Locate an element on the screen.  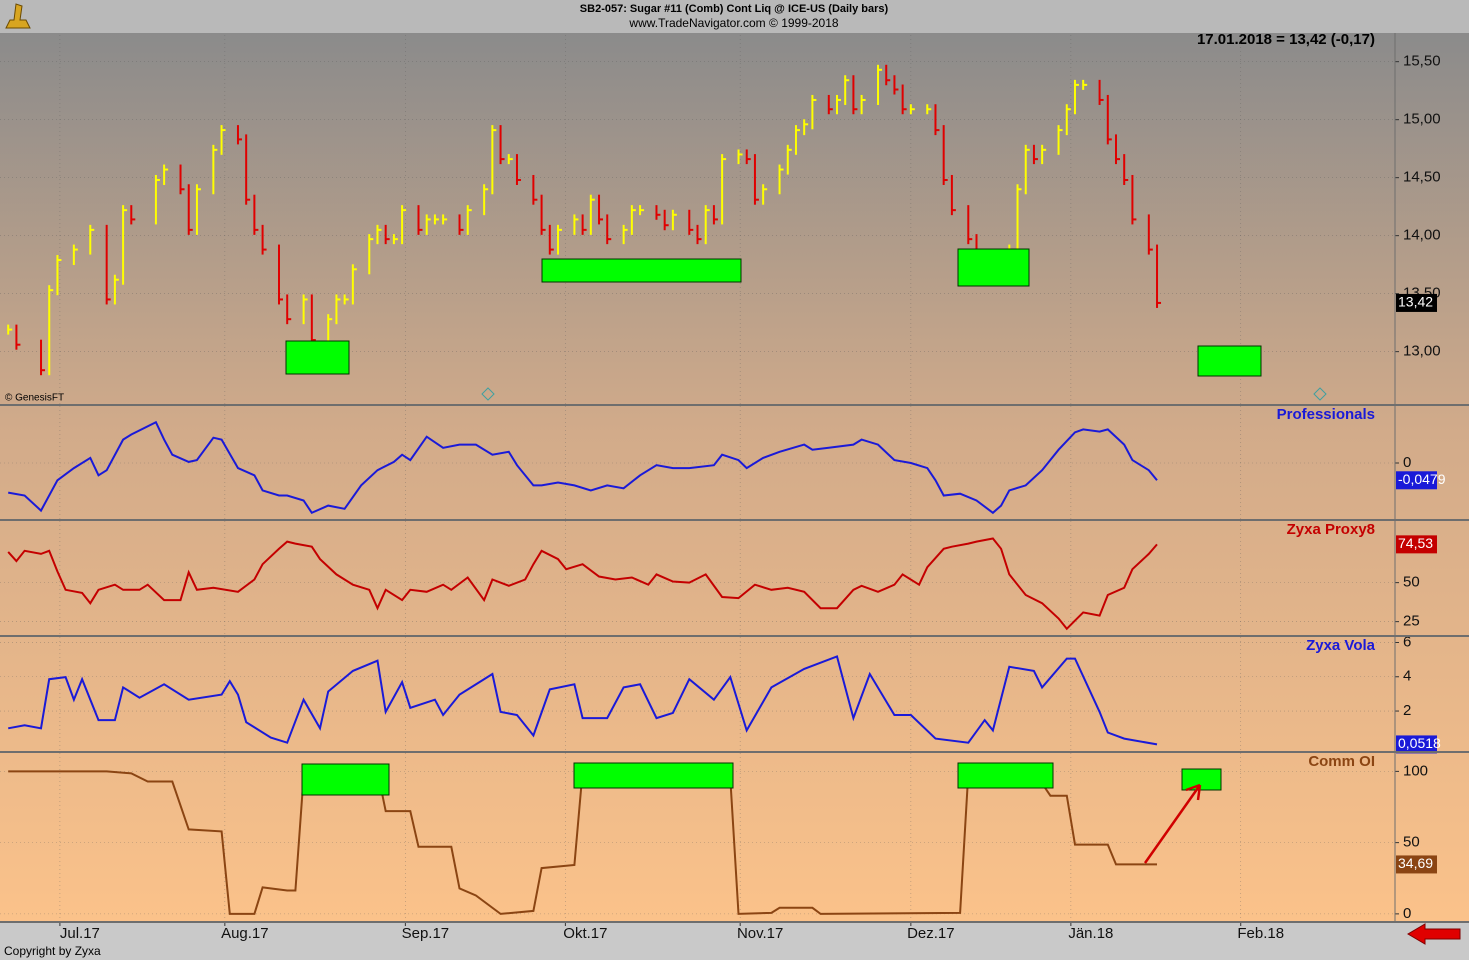
copyright: Copyright by Zyxa is located at coordinates (52, 951).